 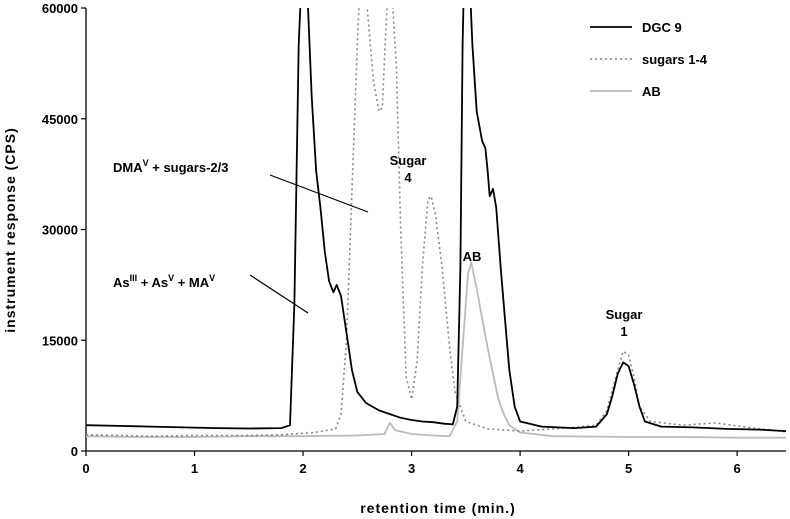 I want to click on y-tick-label: 15000, so click(x=60, y=340).